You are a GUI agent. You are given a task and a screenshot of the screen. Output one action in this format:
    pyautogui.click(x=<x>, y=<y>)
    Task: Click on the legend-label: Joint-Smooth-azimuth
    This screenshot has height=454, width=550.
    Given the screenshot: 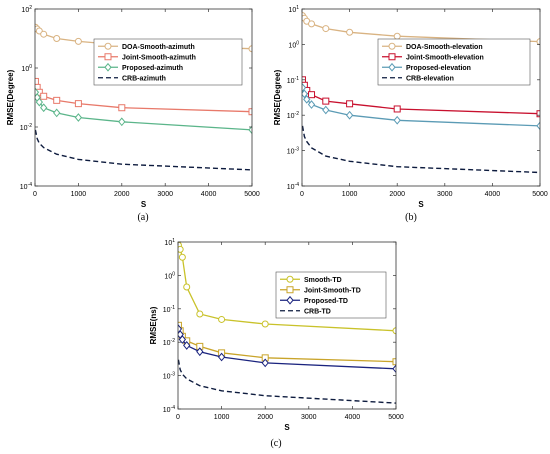 What is the action you would take?
    pyautogui.click(x=159, y=57)
    